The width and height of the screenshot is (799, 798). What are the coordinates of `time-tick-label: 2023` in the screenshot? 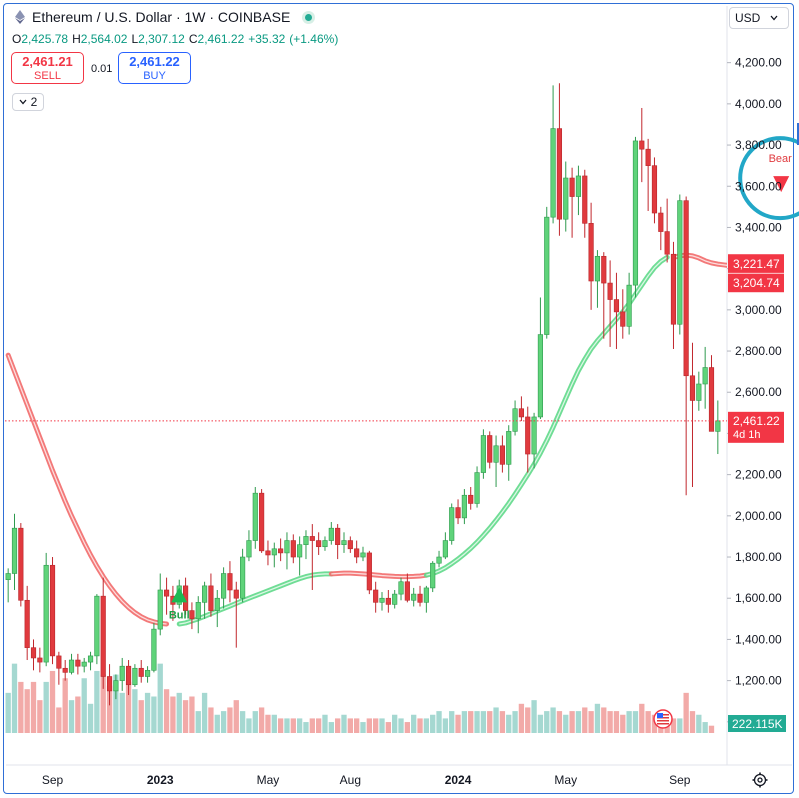 It's located at (160, 780).